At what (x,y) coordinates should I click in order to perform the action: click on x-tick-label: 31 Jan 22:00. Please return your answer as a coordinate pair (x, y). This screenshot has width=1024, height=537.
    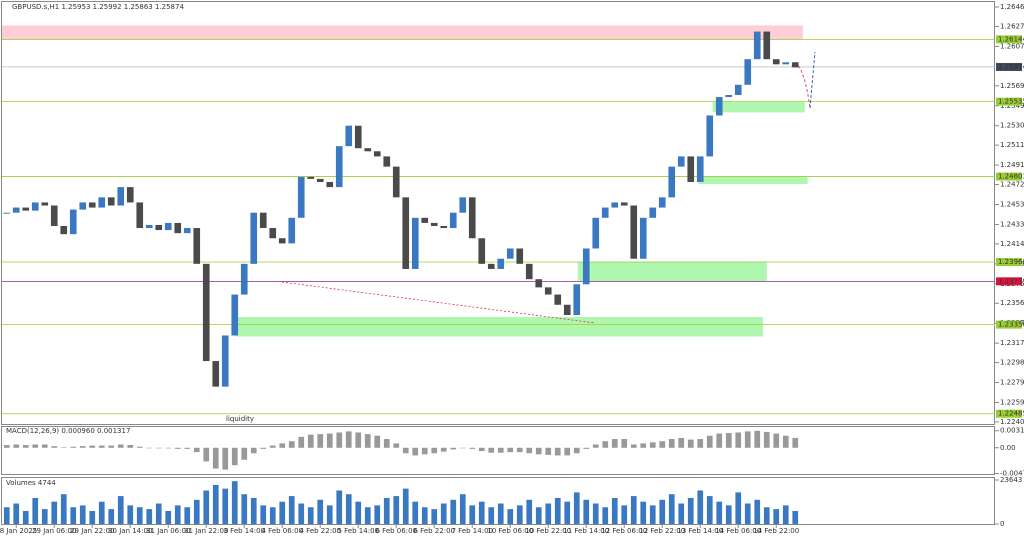
    Looking at the image, I should click on (206, 531).